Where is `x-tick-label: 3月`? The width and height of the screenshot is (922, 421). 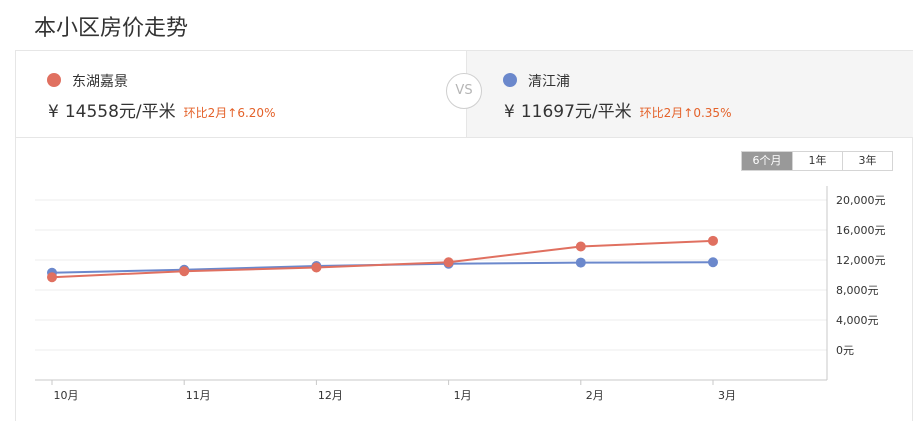 x-tick-label: 3月 is located at coordinates (727, 395).